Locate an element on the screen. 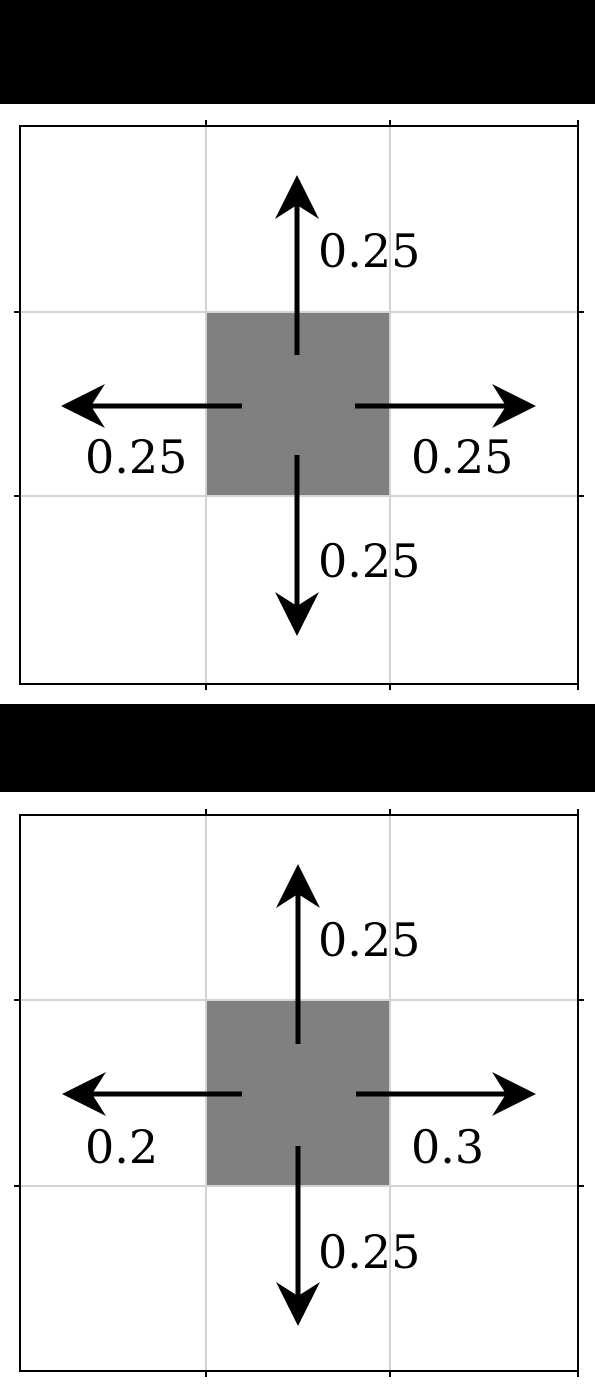  panel-2-label-left: 0.2 is located at coordinates (121, 1147).